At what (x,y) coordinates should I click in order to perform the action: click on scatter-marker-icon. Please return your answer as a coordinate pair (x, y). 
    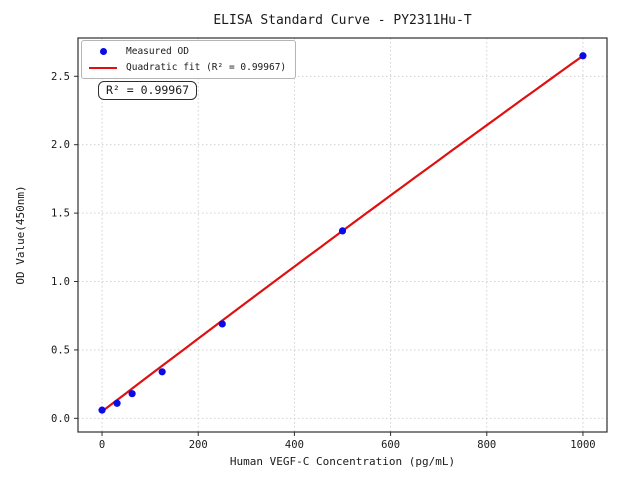
    Looking at the image, I should click on (103, 51).